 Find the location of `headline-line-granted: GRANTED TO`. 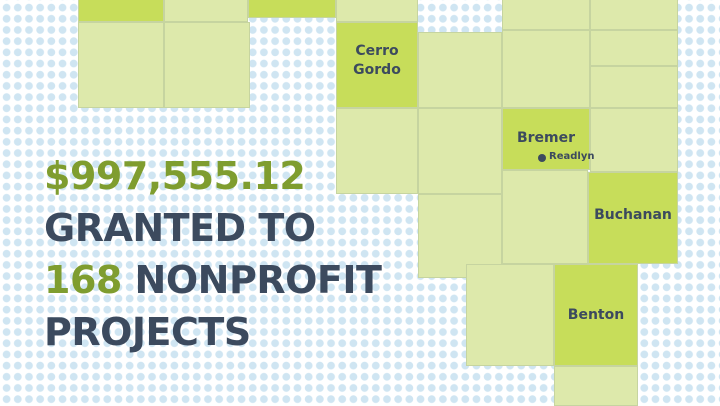

headline-line-granted: GRANTED TO is located at coordinates (180, 228).